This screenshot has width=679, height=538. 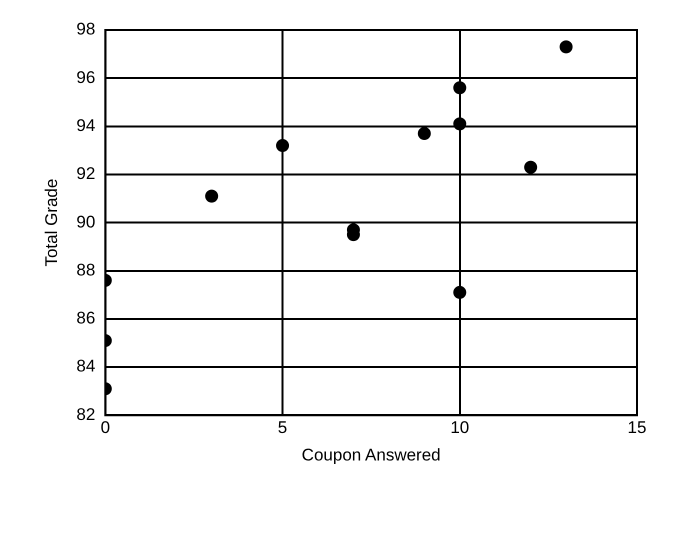 I want to click on y-tick-label: 82, so click(x=86, y=414).